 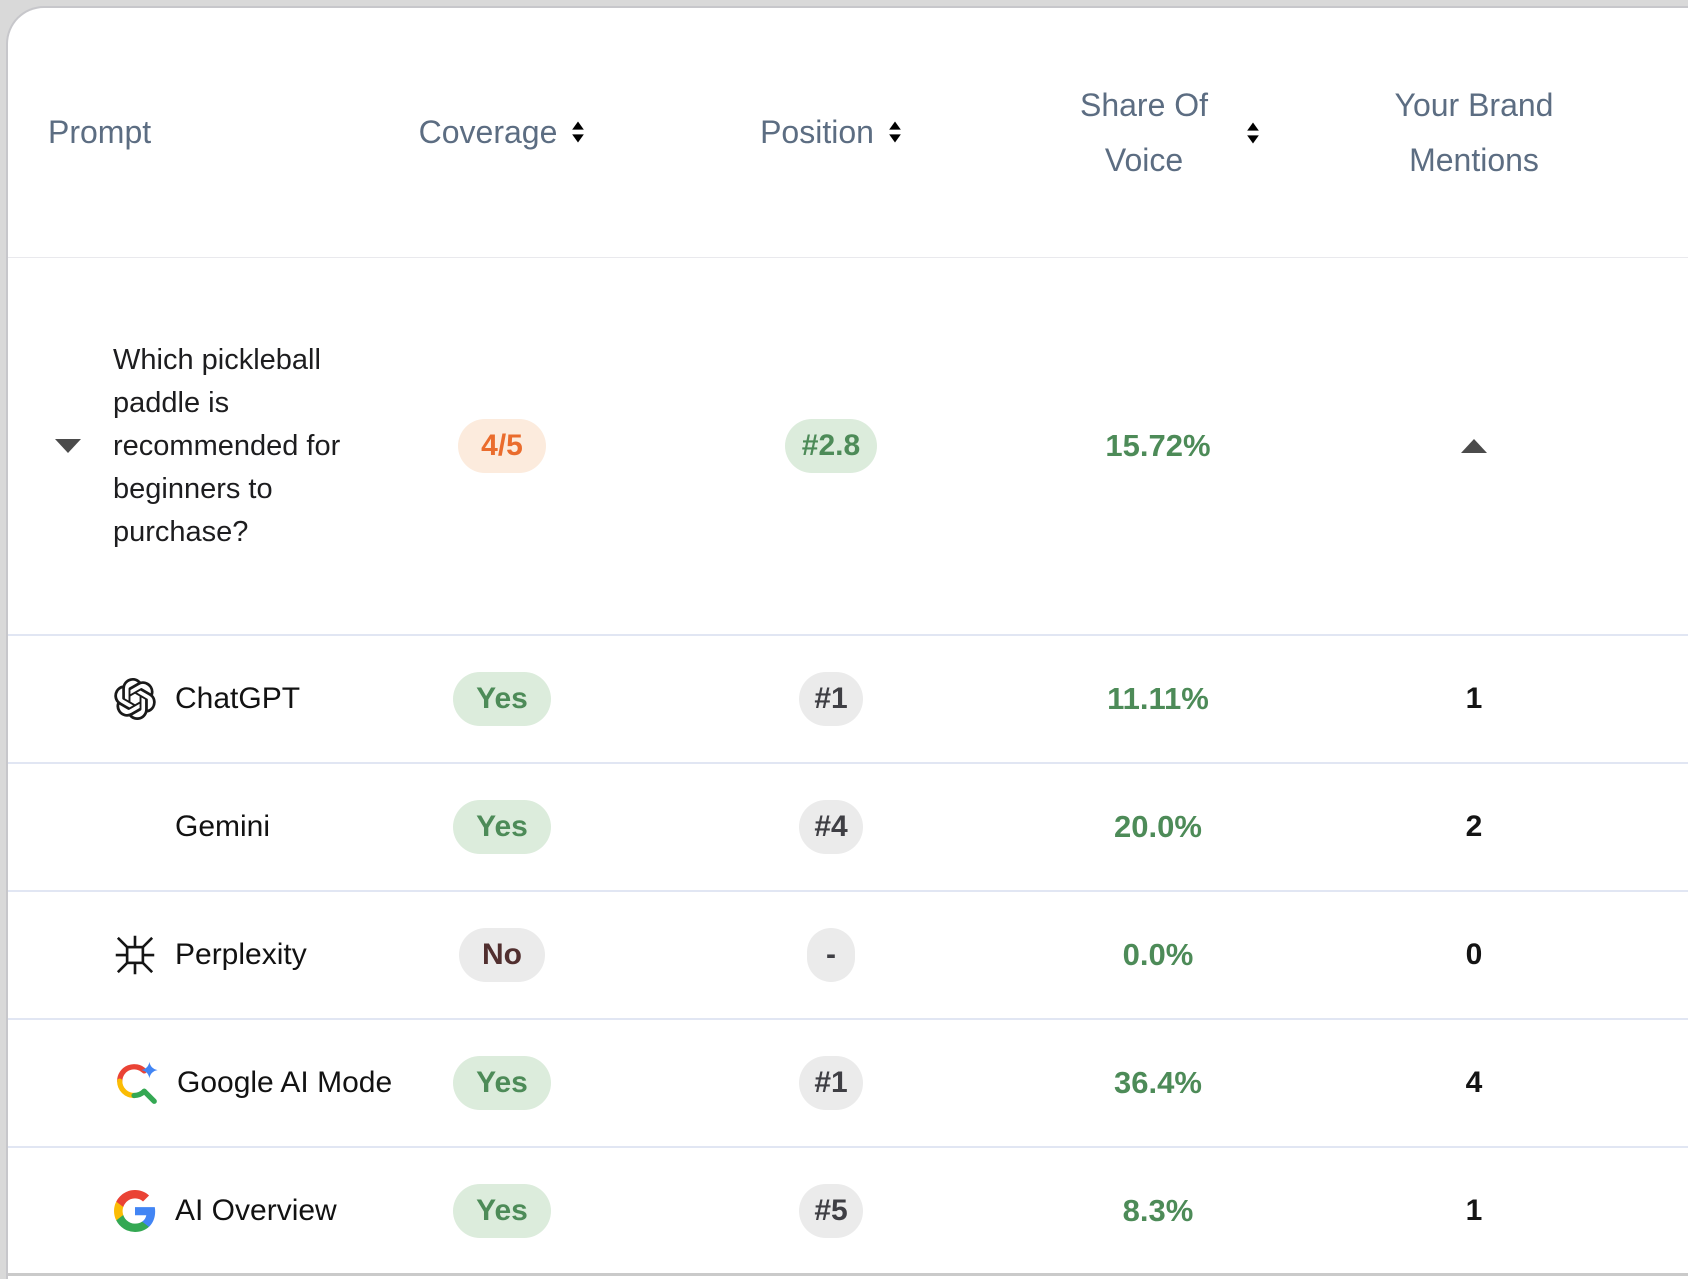 What do you see at coordinates (502, 955) in the screenshot?
I see `coverage-badge: No` at bounding box center [502, 955].